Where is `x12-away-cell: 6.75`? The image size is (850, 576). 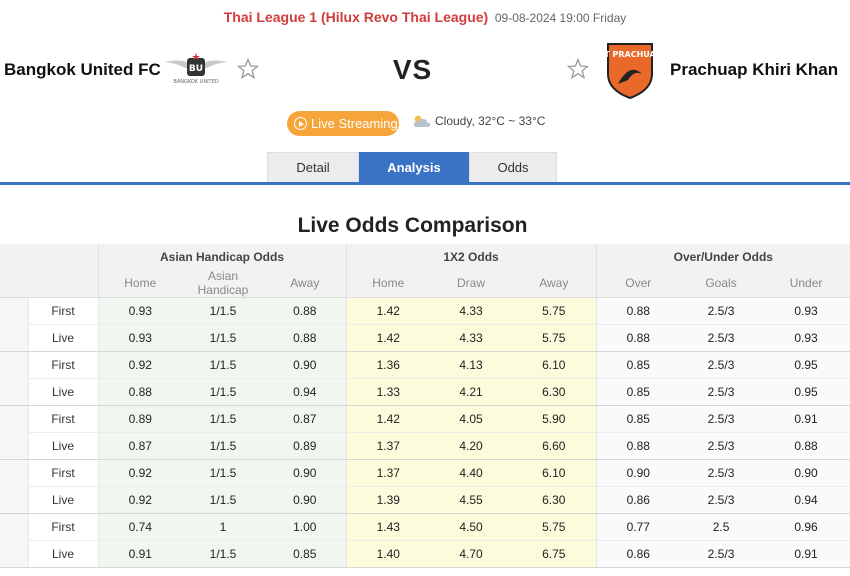 x12-away-cell: 6.75 is located at coordinates (554, 554).